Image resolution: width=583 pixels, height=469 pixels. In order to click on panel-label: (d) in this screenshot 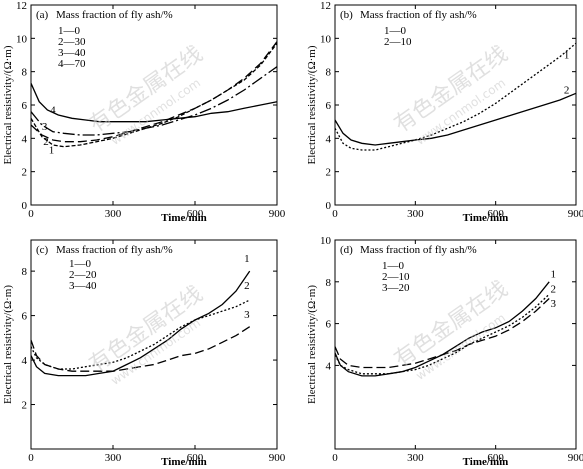, I will do `click(346, 250)`.